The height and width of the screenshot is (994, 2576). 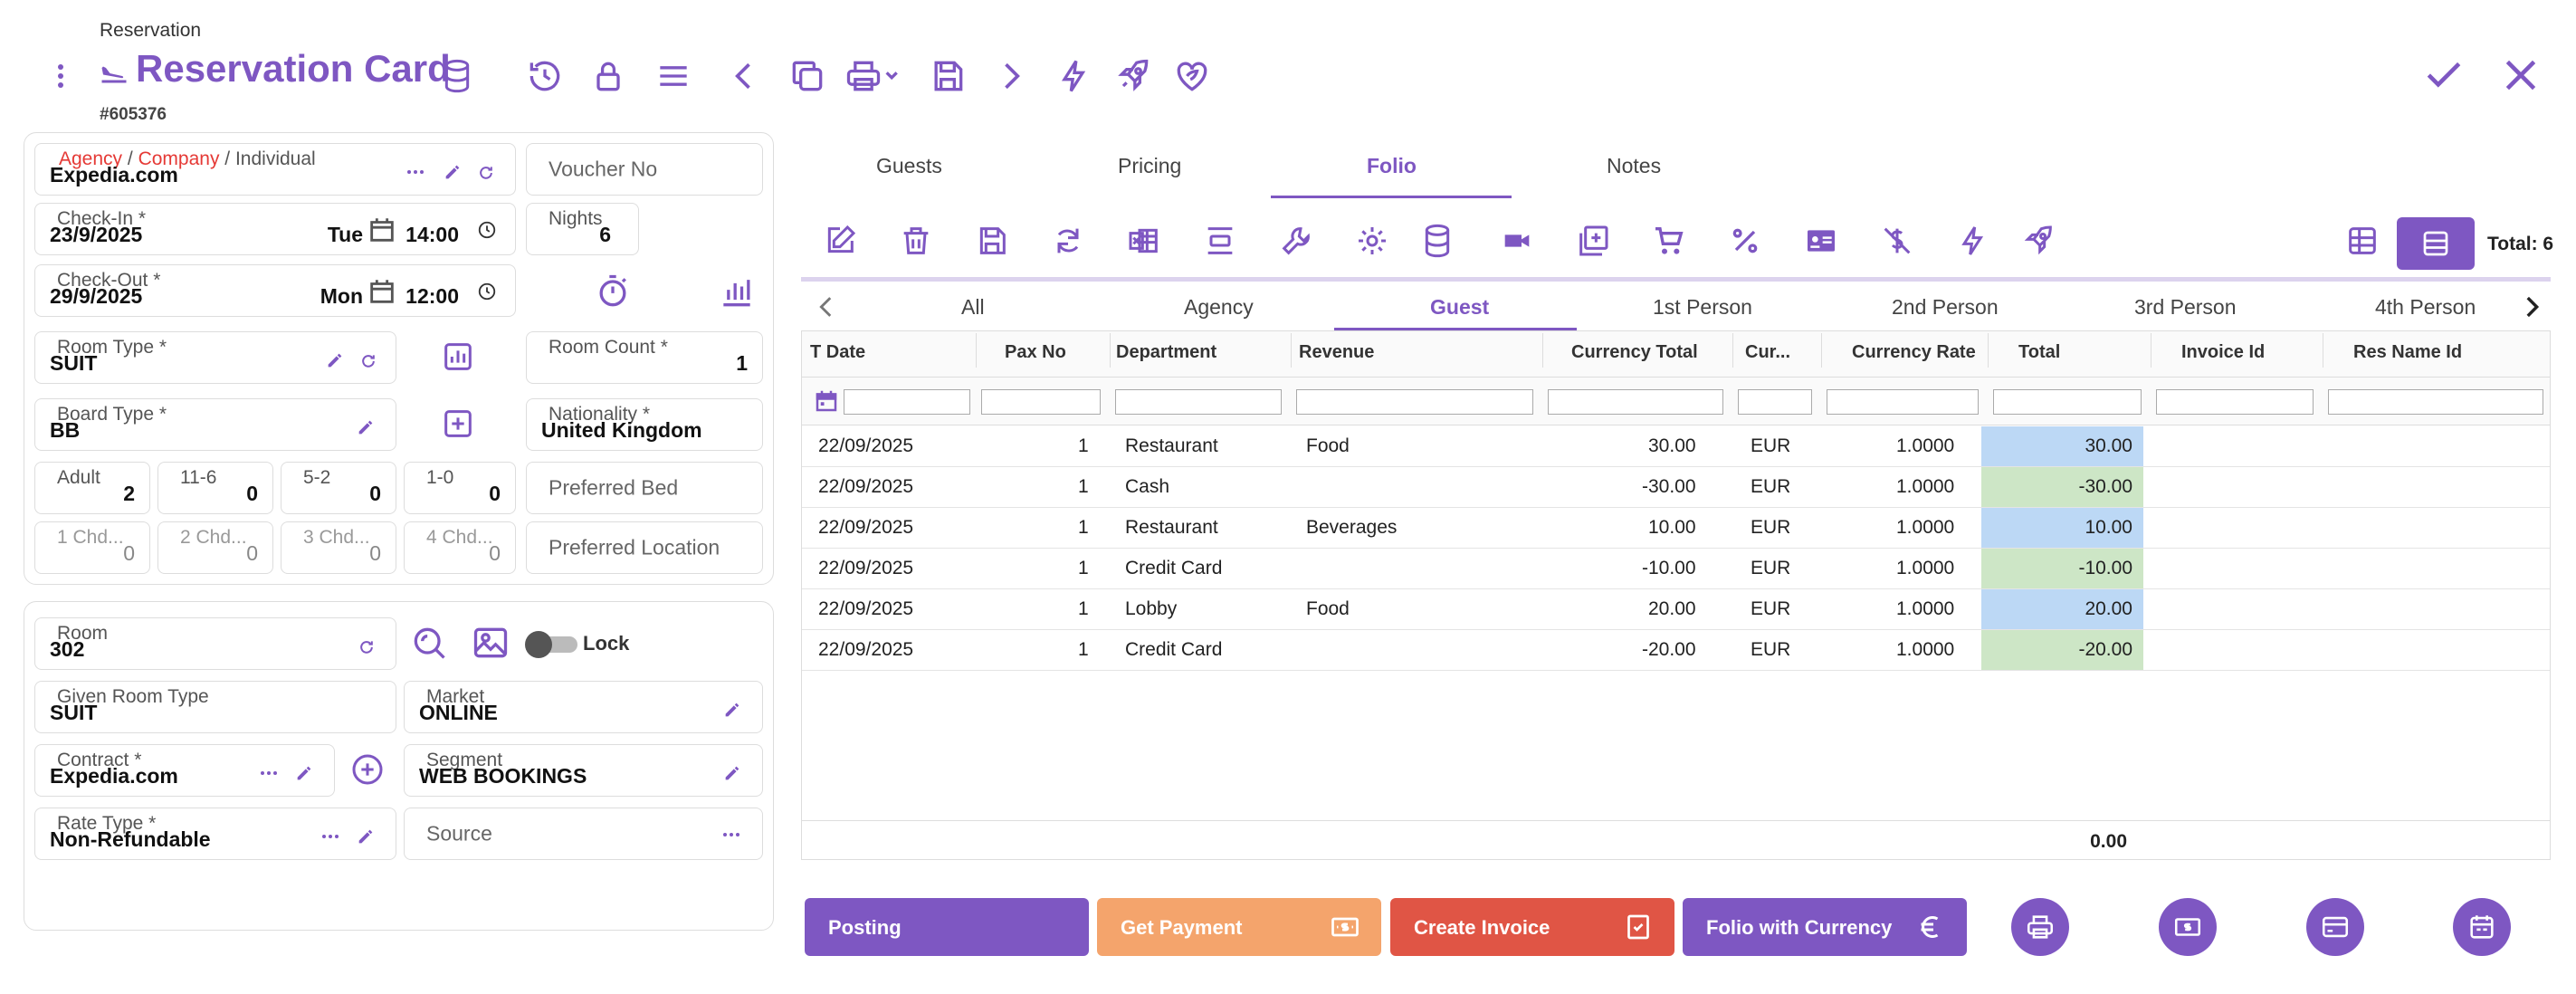 I want to click on image-icon, so click(x=490, y=643).